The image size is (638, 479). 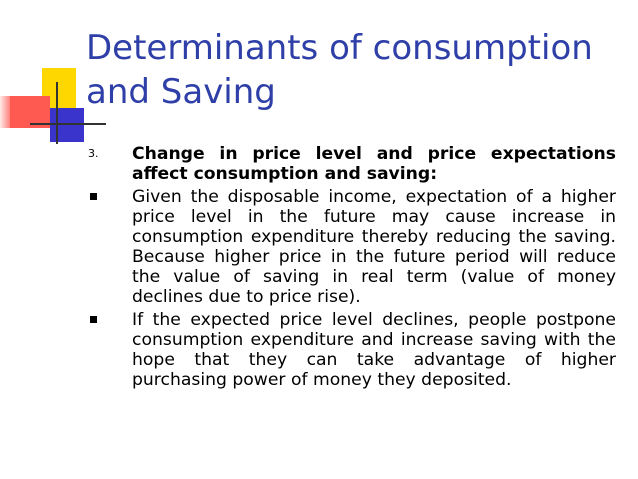 I want to click on blue-square-decoration, so click(x=67, y=125).